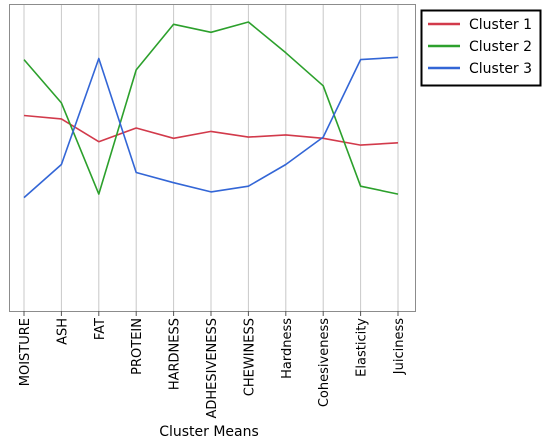 This screenshot has height=444, width=550. I want to click on x-tick-label: HARDNESS, so click(175, 354).